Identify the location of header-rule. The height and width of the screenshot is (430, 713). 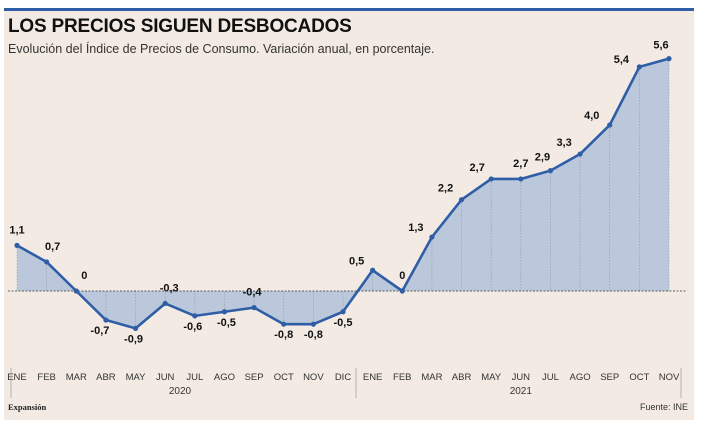
(349, 9).